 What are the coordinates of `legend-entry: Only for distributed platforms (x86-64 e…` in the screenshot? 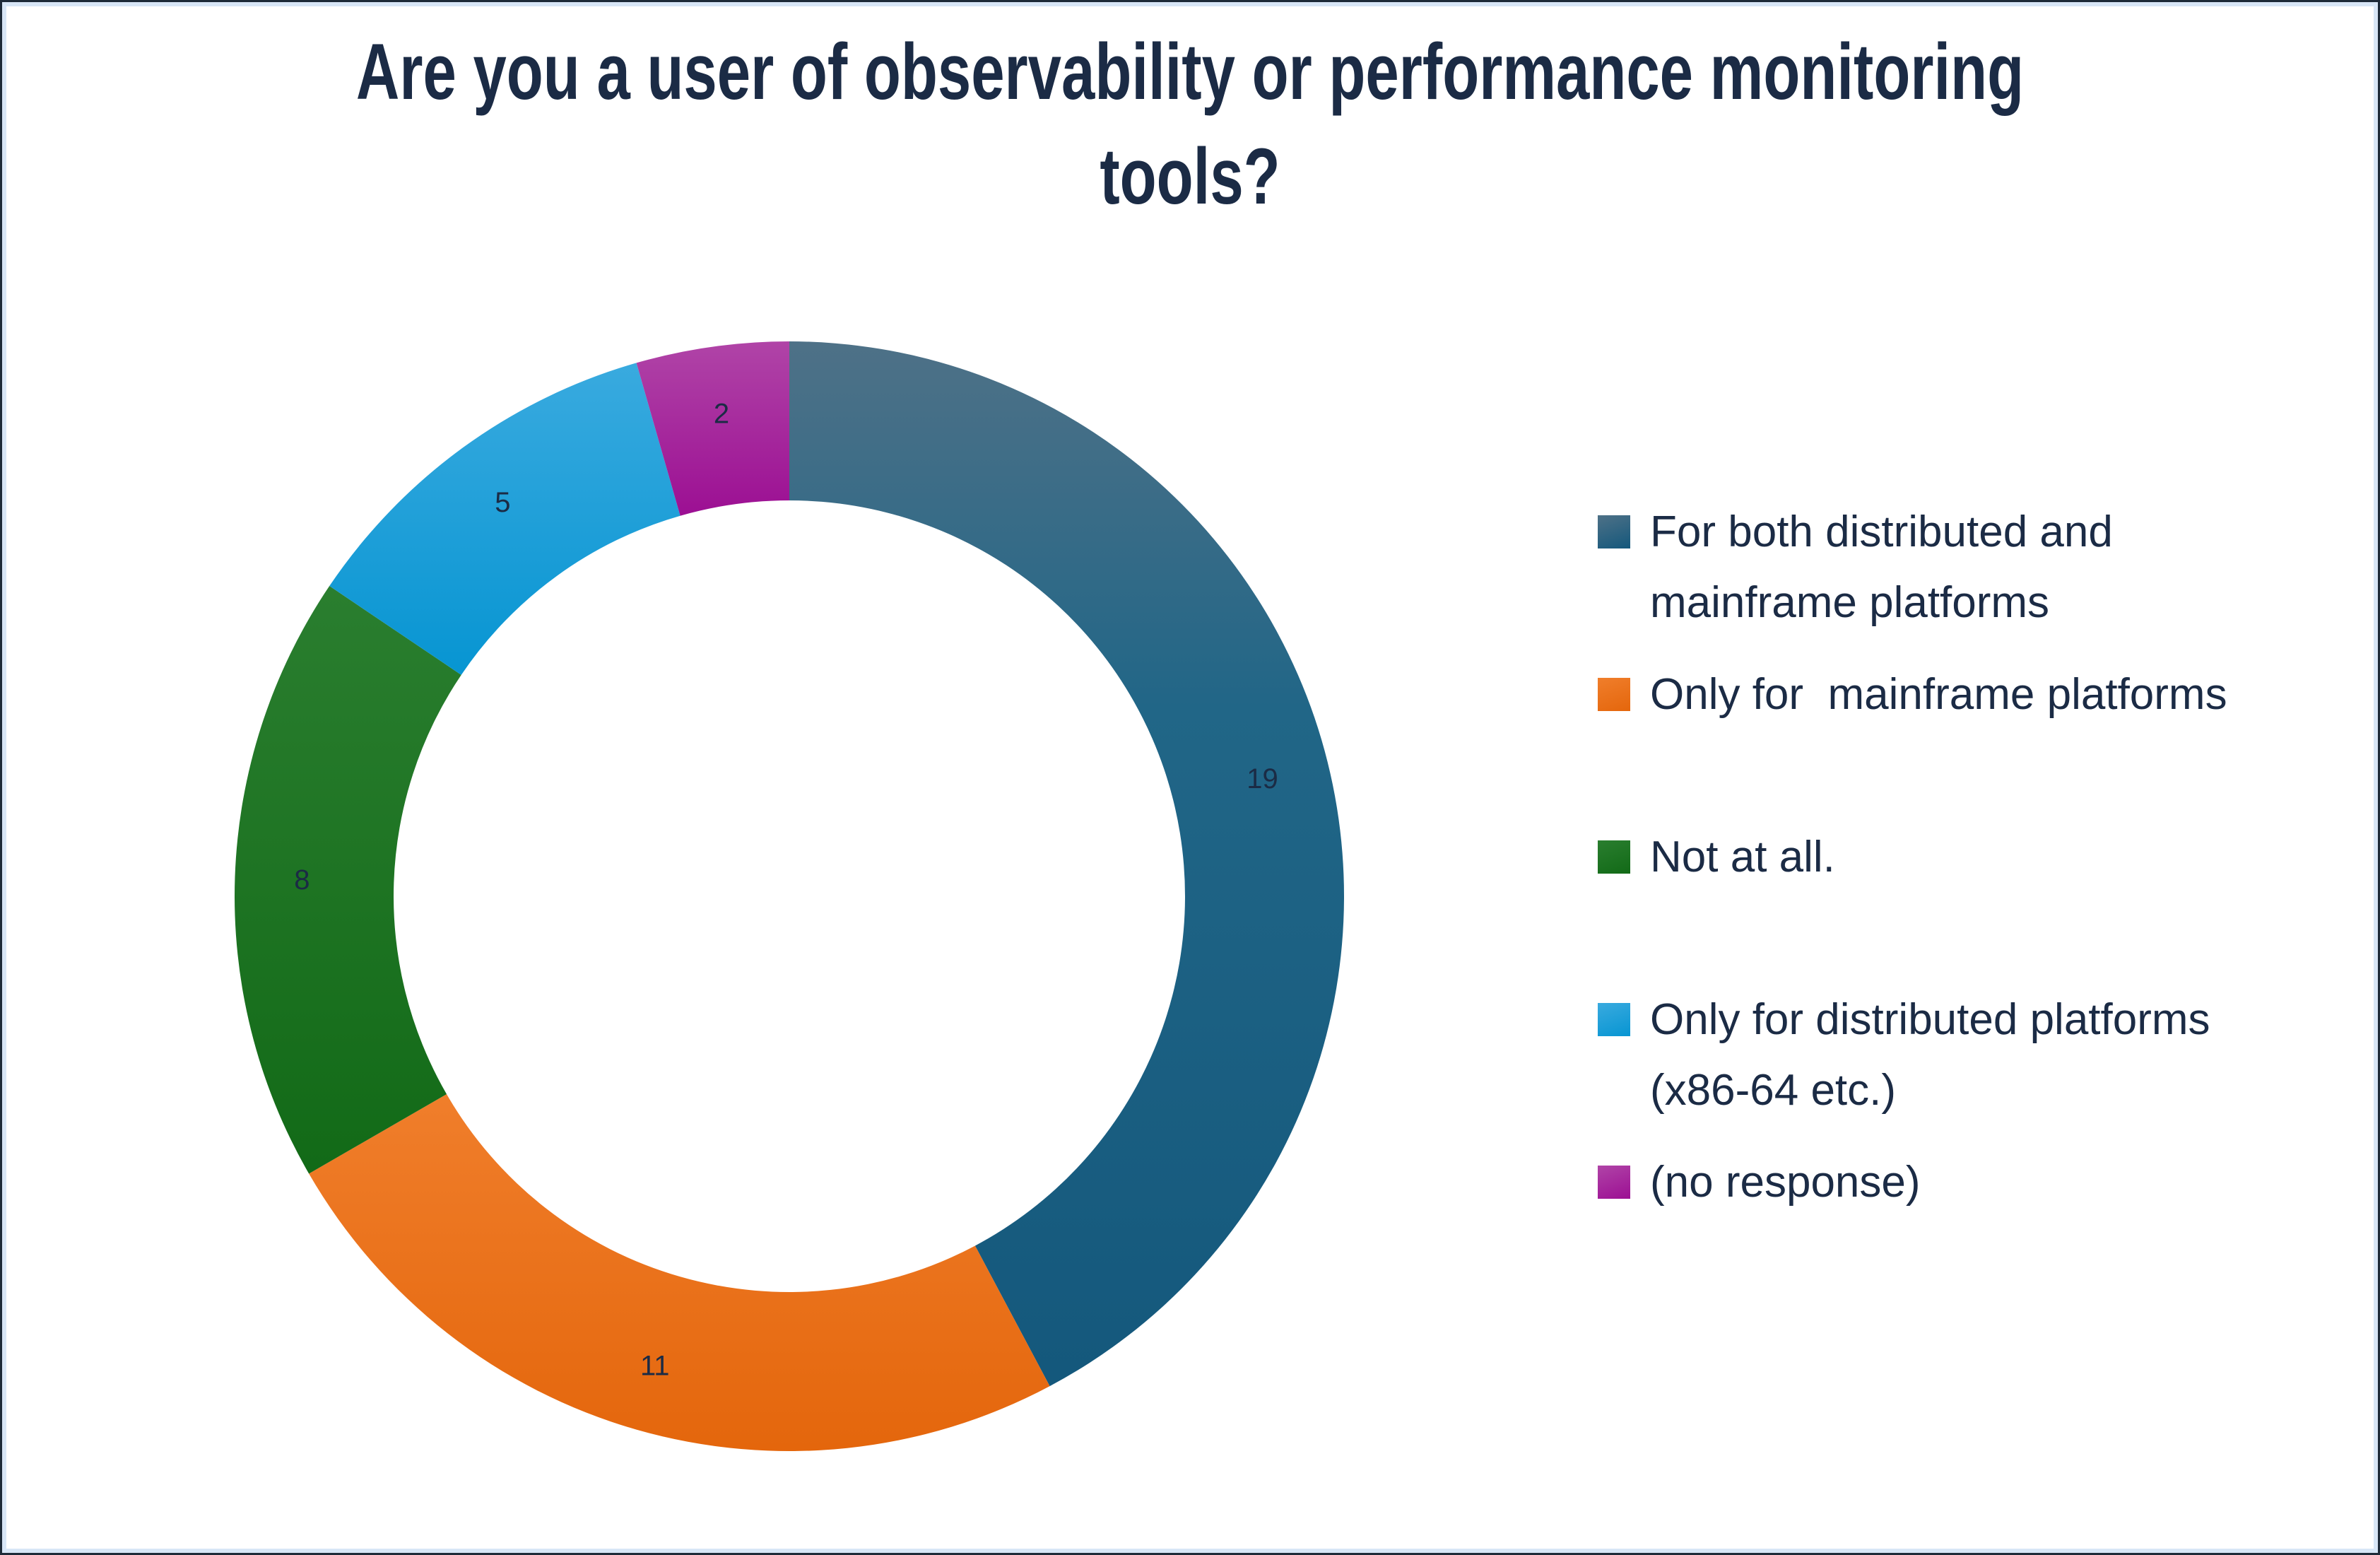 It's located at (1904, 1055).